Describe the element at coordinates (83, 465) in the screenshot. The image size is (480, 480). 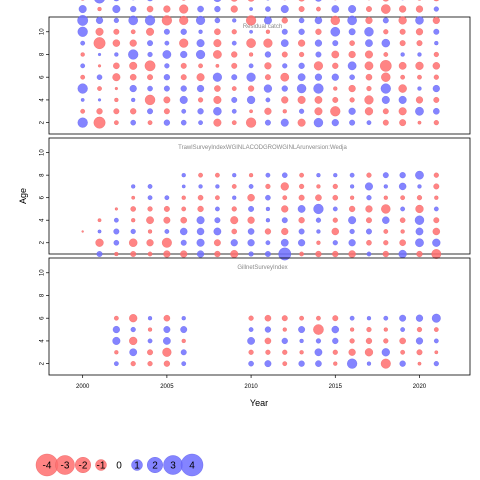
I see `legend-item: -2` at that location.